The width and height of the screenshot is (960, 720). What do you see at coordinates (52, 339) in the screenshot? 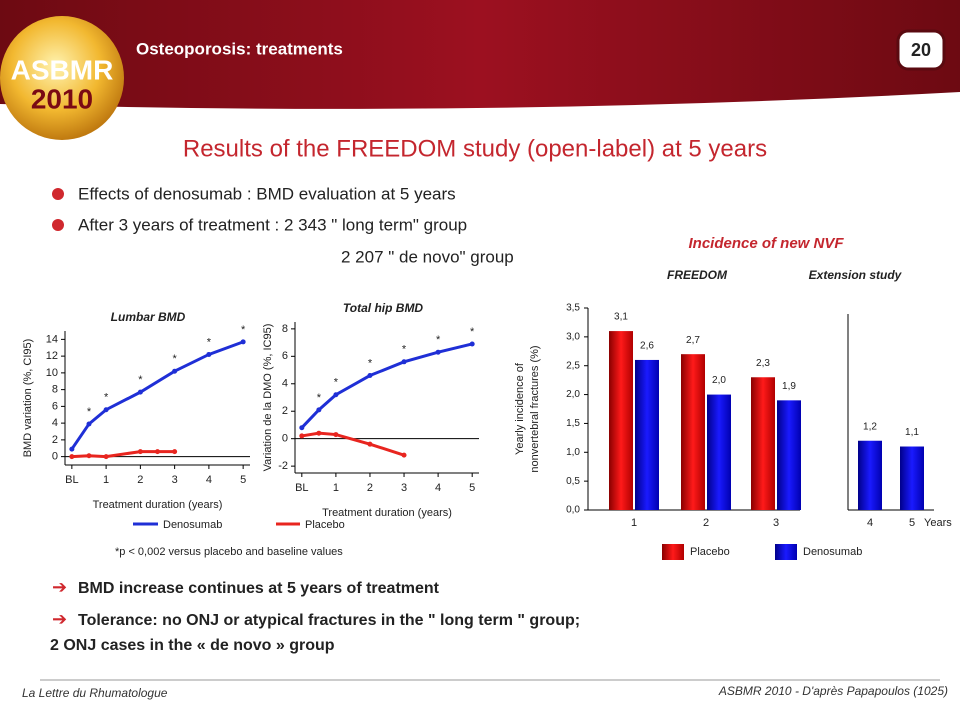
I see `y-tick-label: 14` at bounding box center [52, 339].